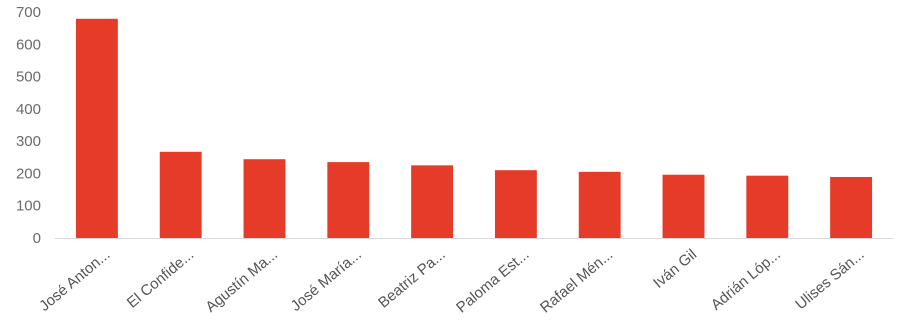  Describe the element at coordinates (28, 125) in the screenshot. I see `y-axis: 0 100 200 300 400 500 600 700` at that location.